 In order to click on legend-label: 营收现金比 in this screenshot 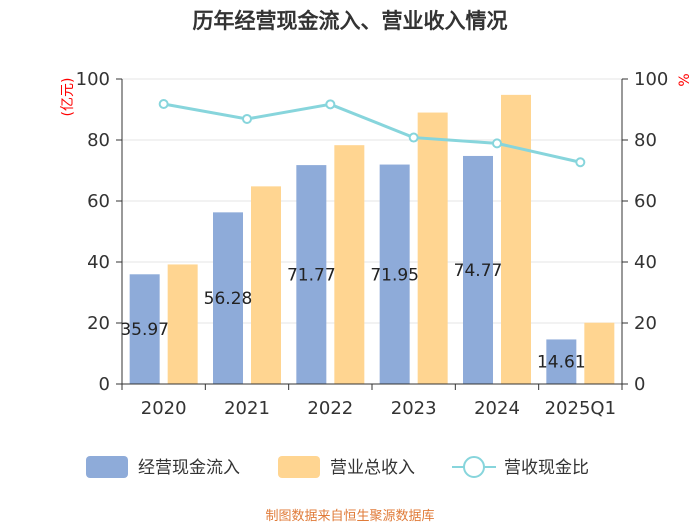, I will do `click(546, 468)`.